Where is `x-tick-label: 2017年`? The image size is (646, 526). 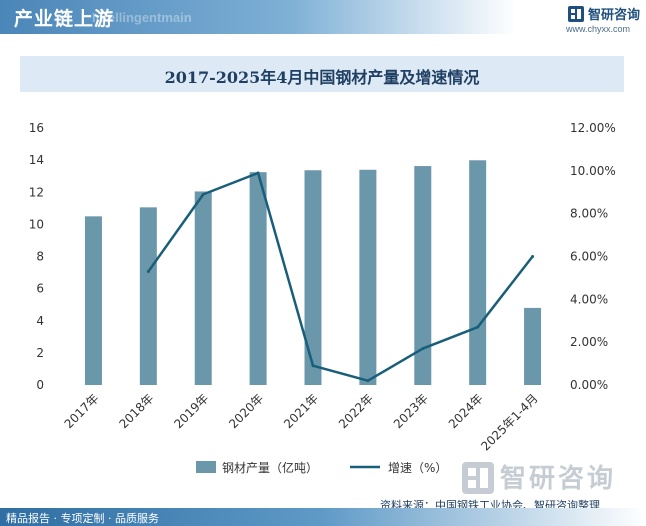
x-tick-label: 2017年 is located at coordinates (82, 411).